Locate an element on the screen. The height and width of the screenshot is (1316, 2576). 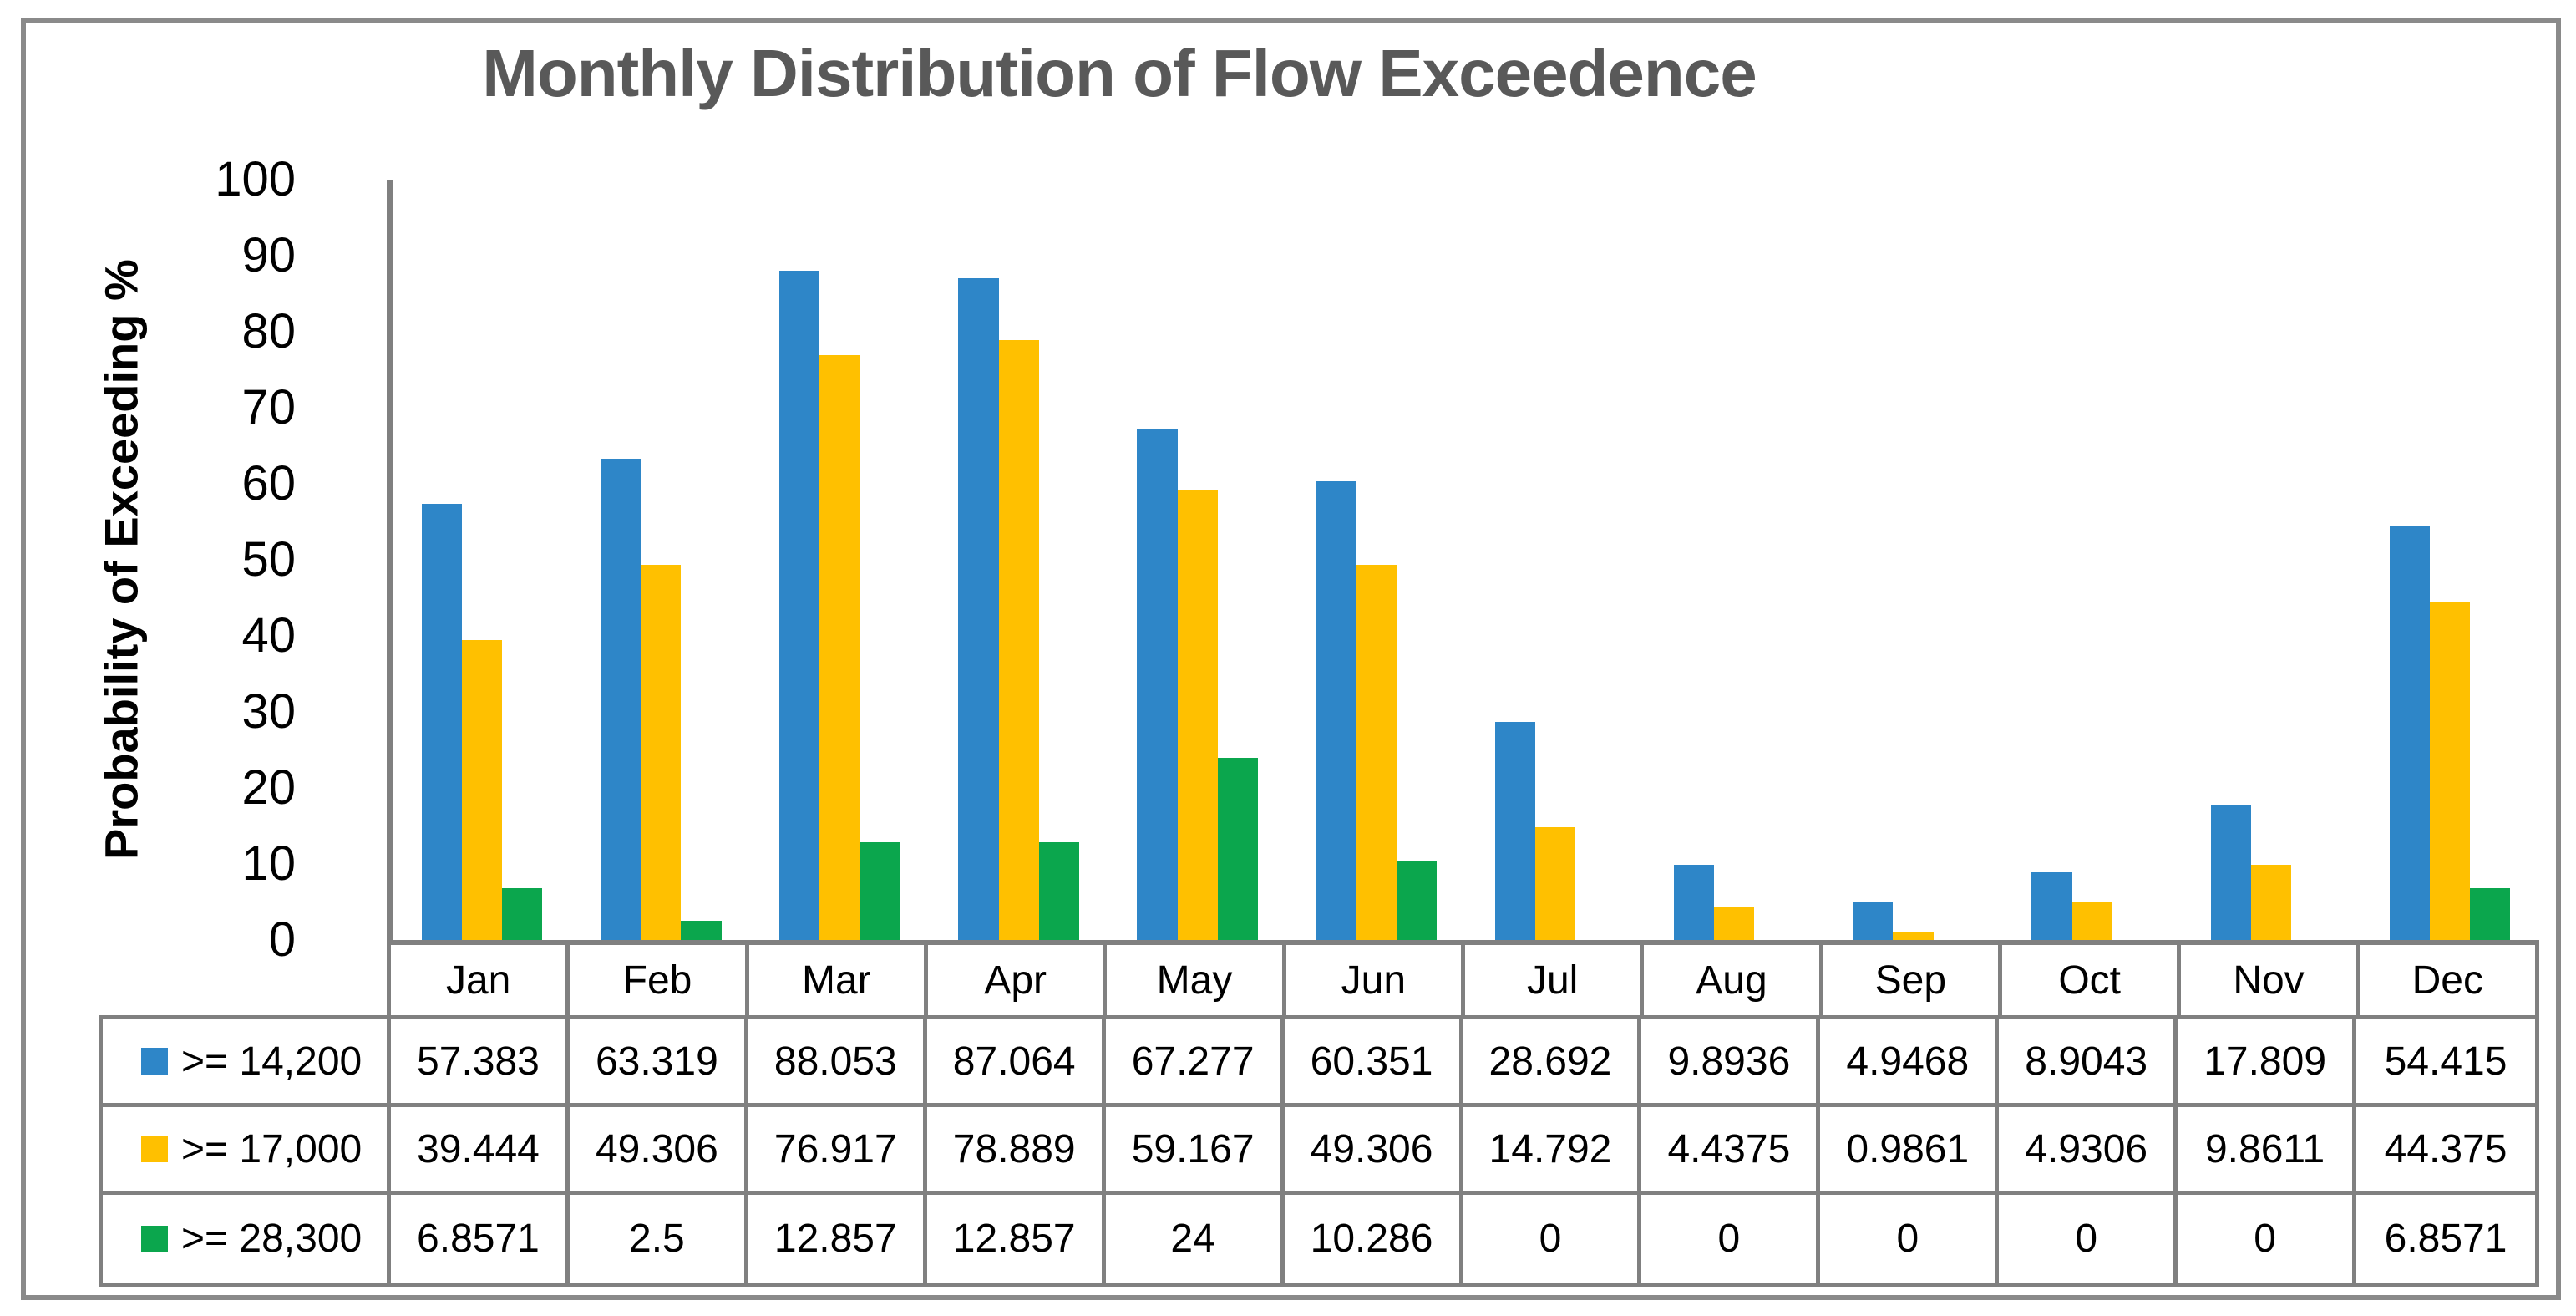
bar-group-jul is located at coordinates (1555, 560).